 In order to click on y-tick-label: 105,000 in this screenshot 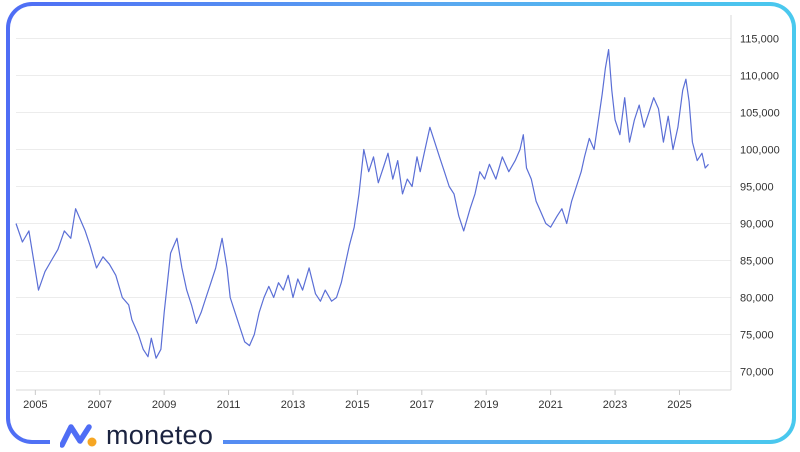, I will do `click(760, 114)`.